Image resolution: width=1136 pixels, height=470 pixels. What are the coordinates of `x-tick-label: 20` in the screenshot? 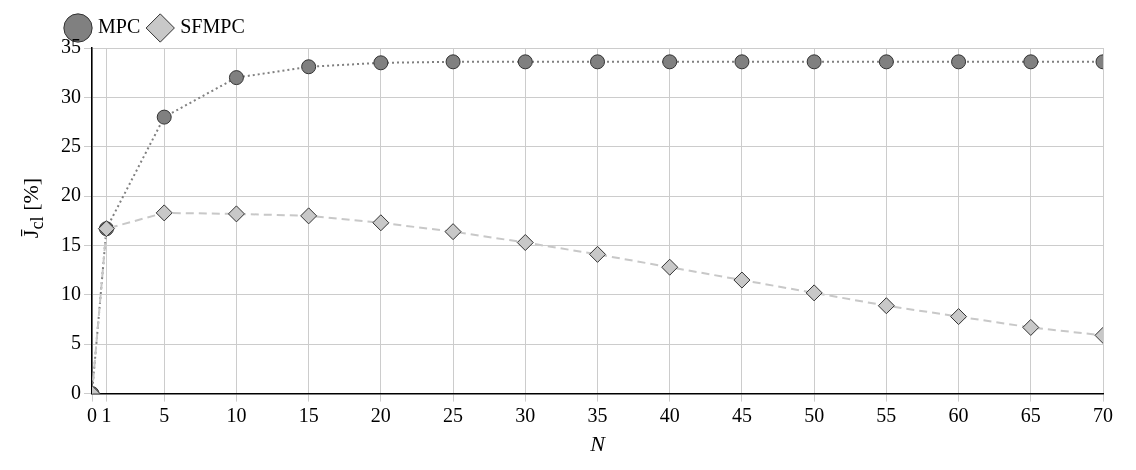 It's located at (380, 414).